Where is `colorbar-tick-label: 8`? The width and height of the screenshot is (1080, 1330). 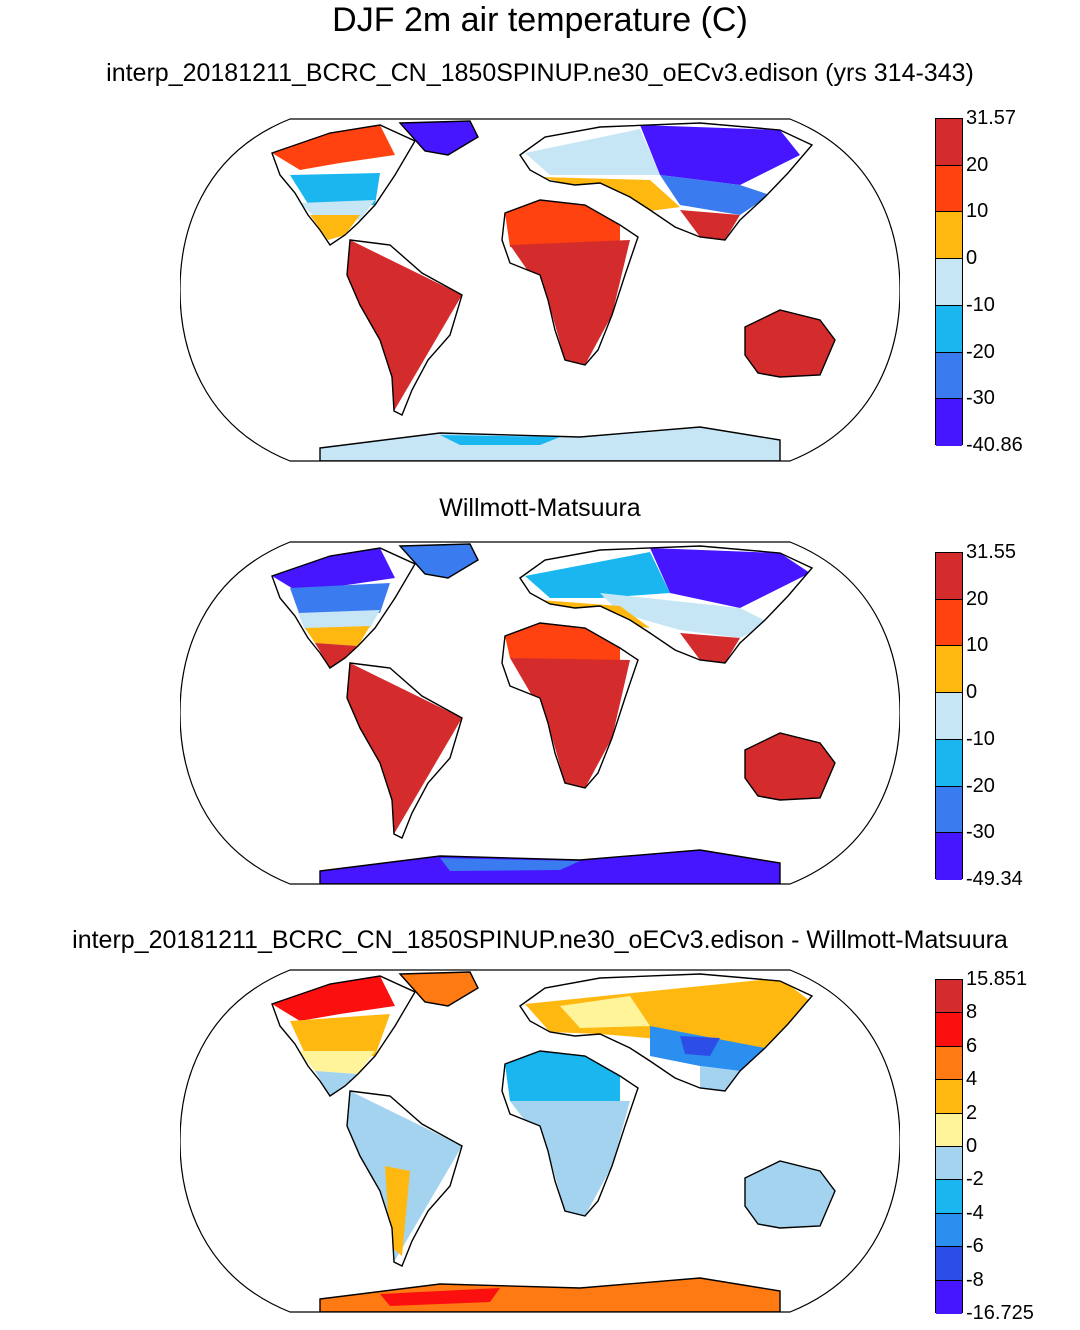 colorbar-tick-label: 8 is located at coordinates (972, 1012).